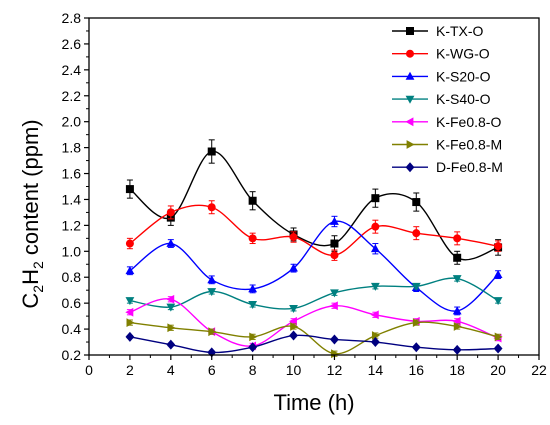  I want to click on legend-label: K-Fe0.8-O, so click(468, 122).